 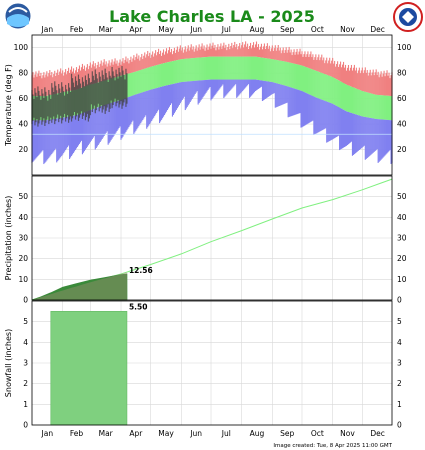 I want to click on month-label-top: Oct, so click(x=317, y=29).